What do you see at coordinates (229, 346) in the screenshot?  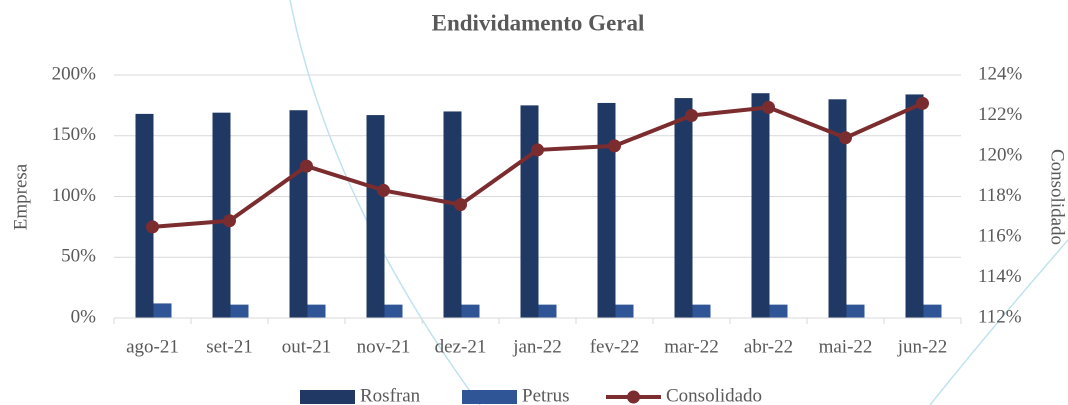 I see `x-tick-label: set-21` at bounding box center [229, 346].